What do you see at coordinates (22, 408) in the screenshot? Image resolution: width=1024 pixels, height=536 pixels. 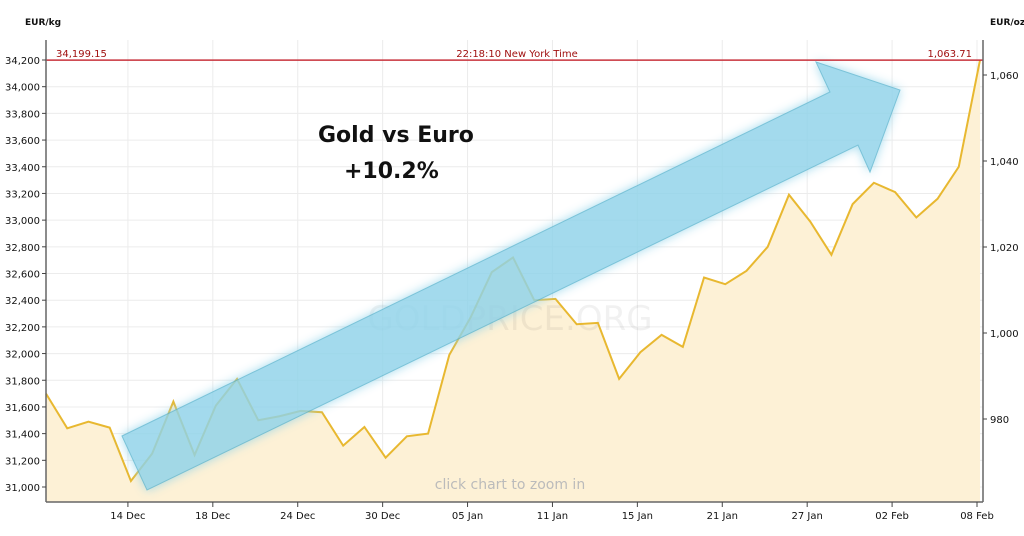 I see `y-tick-label-left: 31,600` at bounding box center [22, 408].